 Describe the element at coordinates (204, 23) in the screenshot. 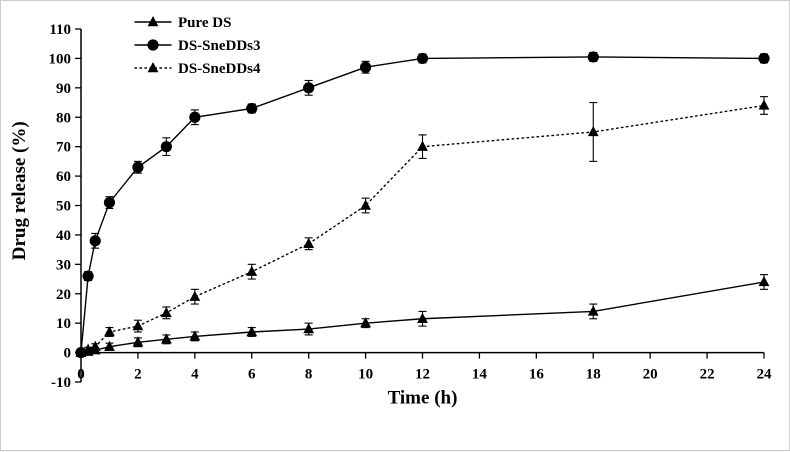

I see `legend-label: Pure DS` at that location.